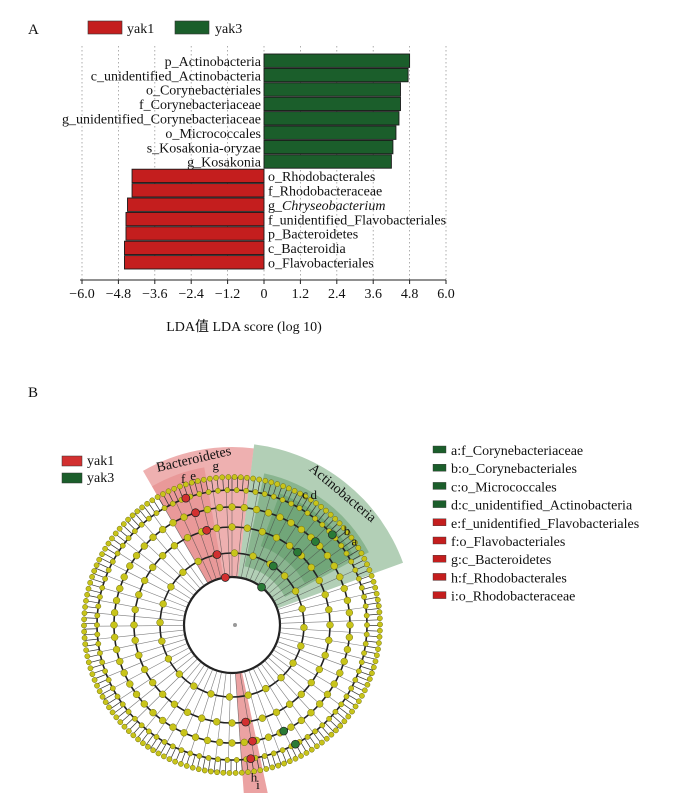  I want to click on lda-bar-label: c_Bacteroidia, so click(307, 249).